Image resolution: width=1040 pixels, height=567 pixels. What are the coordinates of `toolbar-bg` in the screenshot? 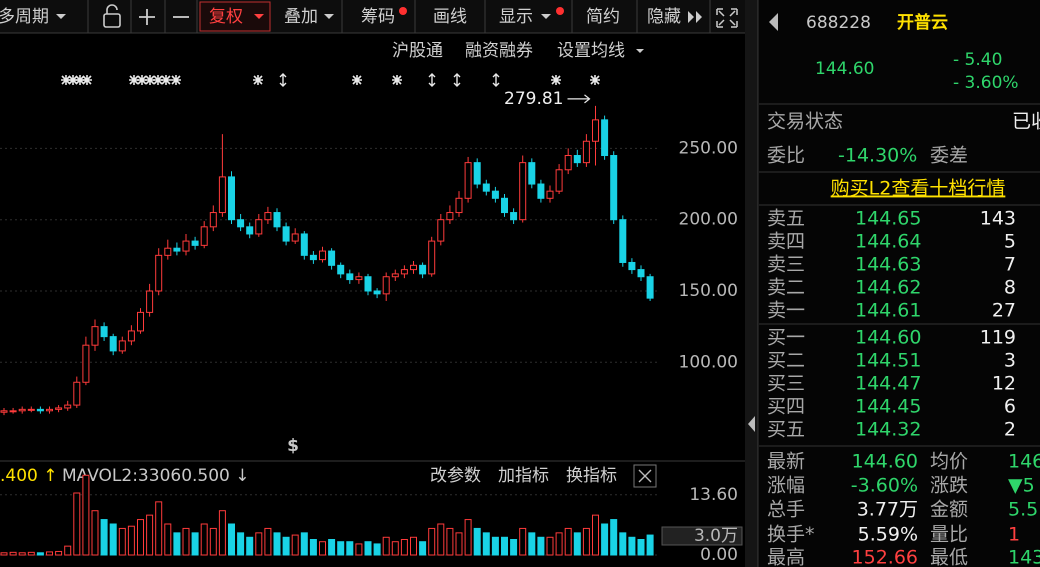 It's located at (372, 16).